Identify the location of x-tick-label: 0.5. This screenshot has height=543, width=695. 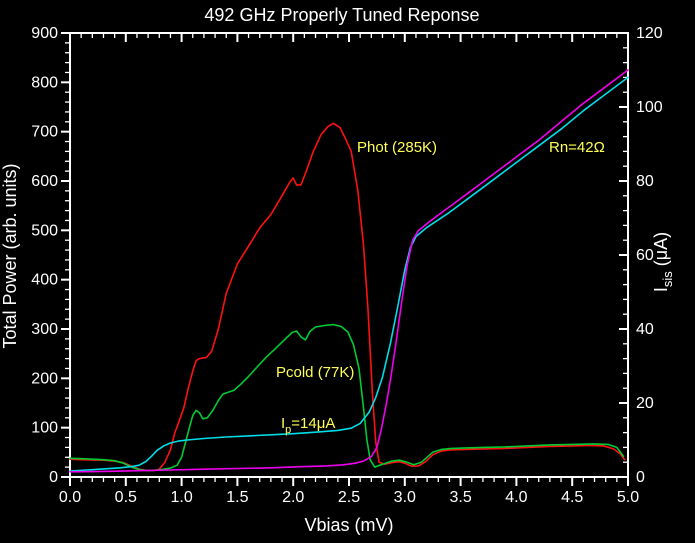
(126, 497).